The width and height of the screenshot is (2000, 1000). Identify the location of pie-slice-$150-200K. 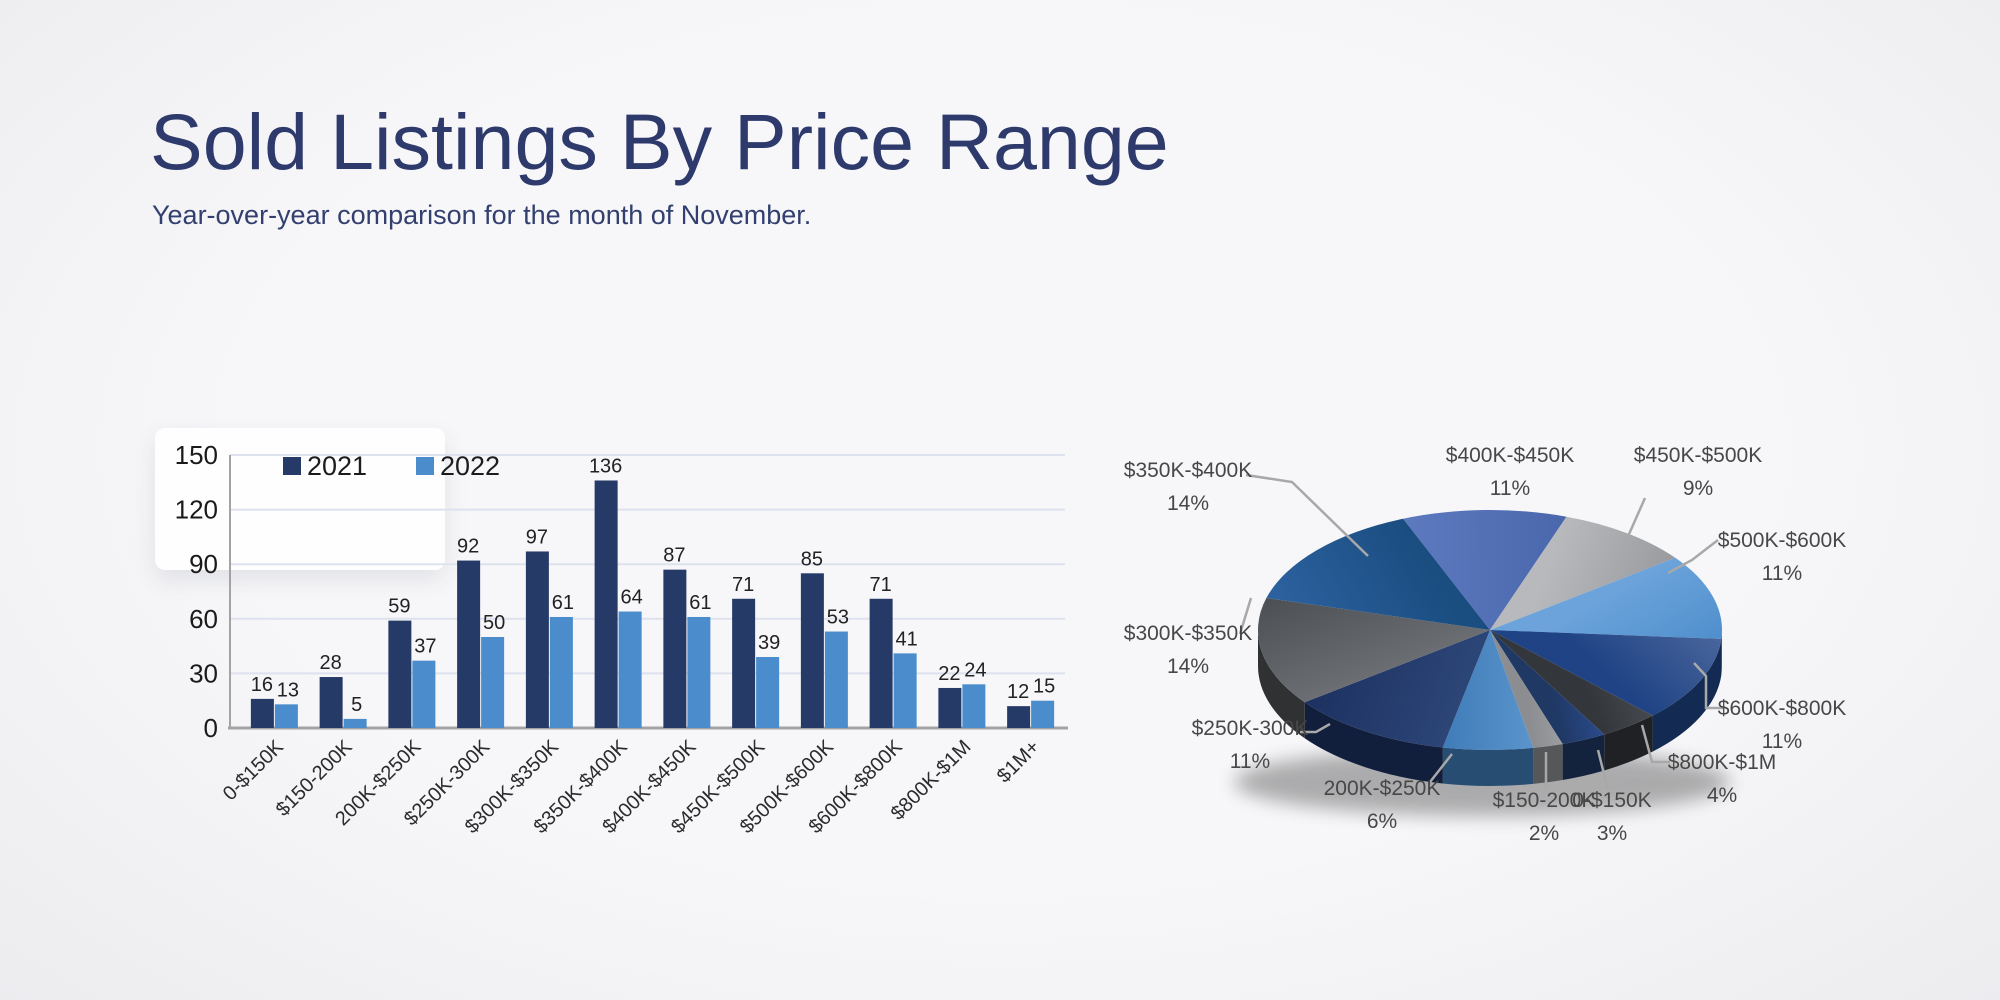
(1526, 689).